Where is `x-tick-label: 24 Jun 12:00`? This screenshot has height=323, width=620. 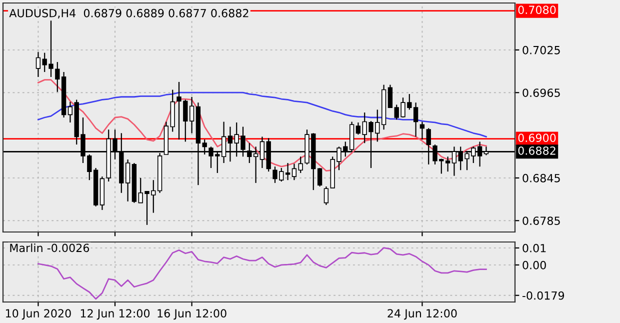
x-tick-label: 24 Jun 12:00 is located at coordinates (422, 314).